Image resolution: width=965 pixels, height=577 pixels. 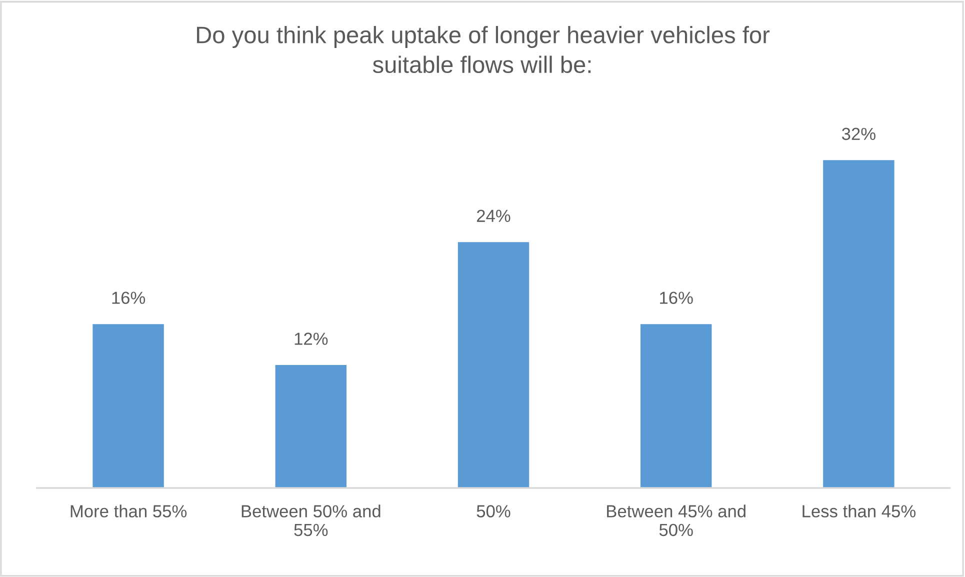 What do you see at coordinates (676, 520) in the screenshot?
I see `x-tick-label: Between 45% and 50%` at bounding box center [676, 520].